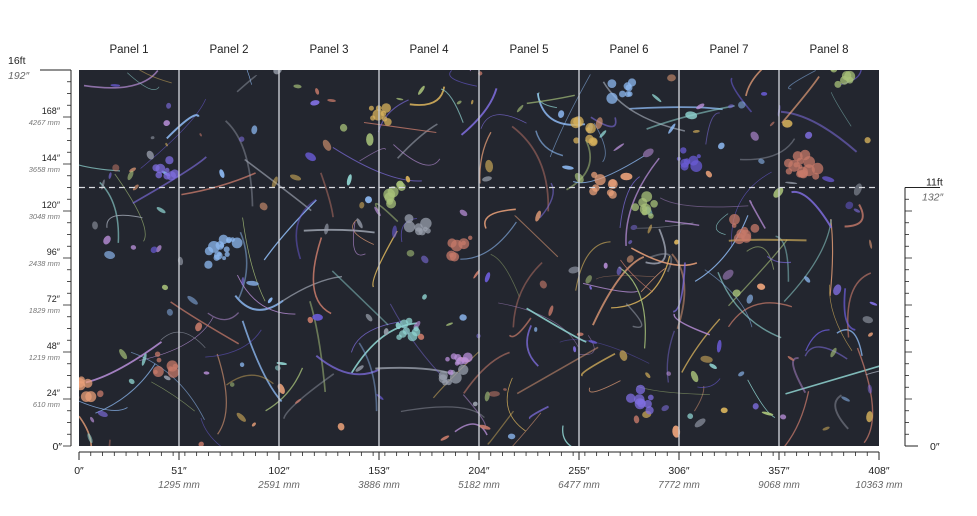 This screenshot has height=516, width=977. What do you see at coordinates (46, 404) in the screenshot?
I see `left-axis-tick-mm: 610 mm` at bounding box center [46, 404].